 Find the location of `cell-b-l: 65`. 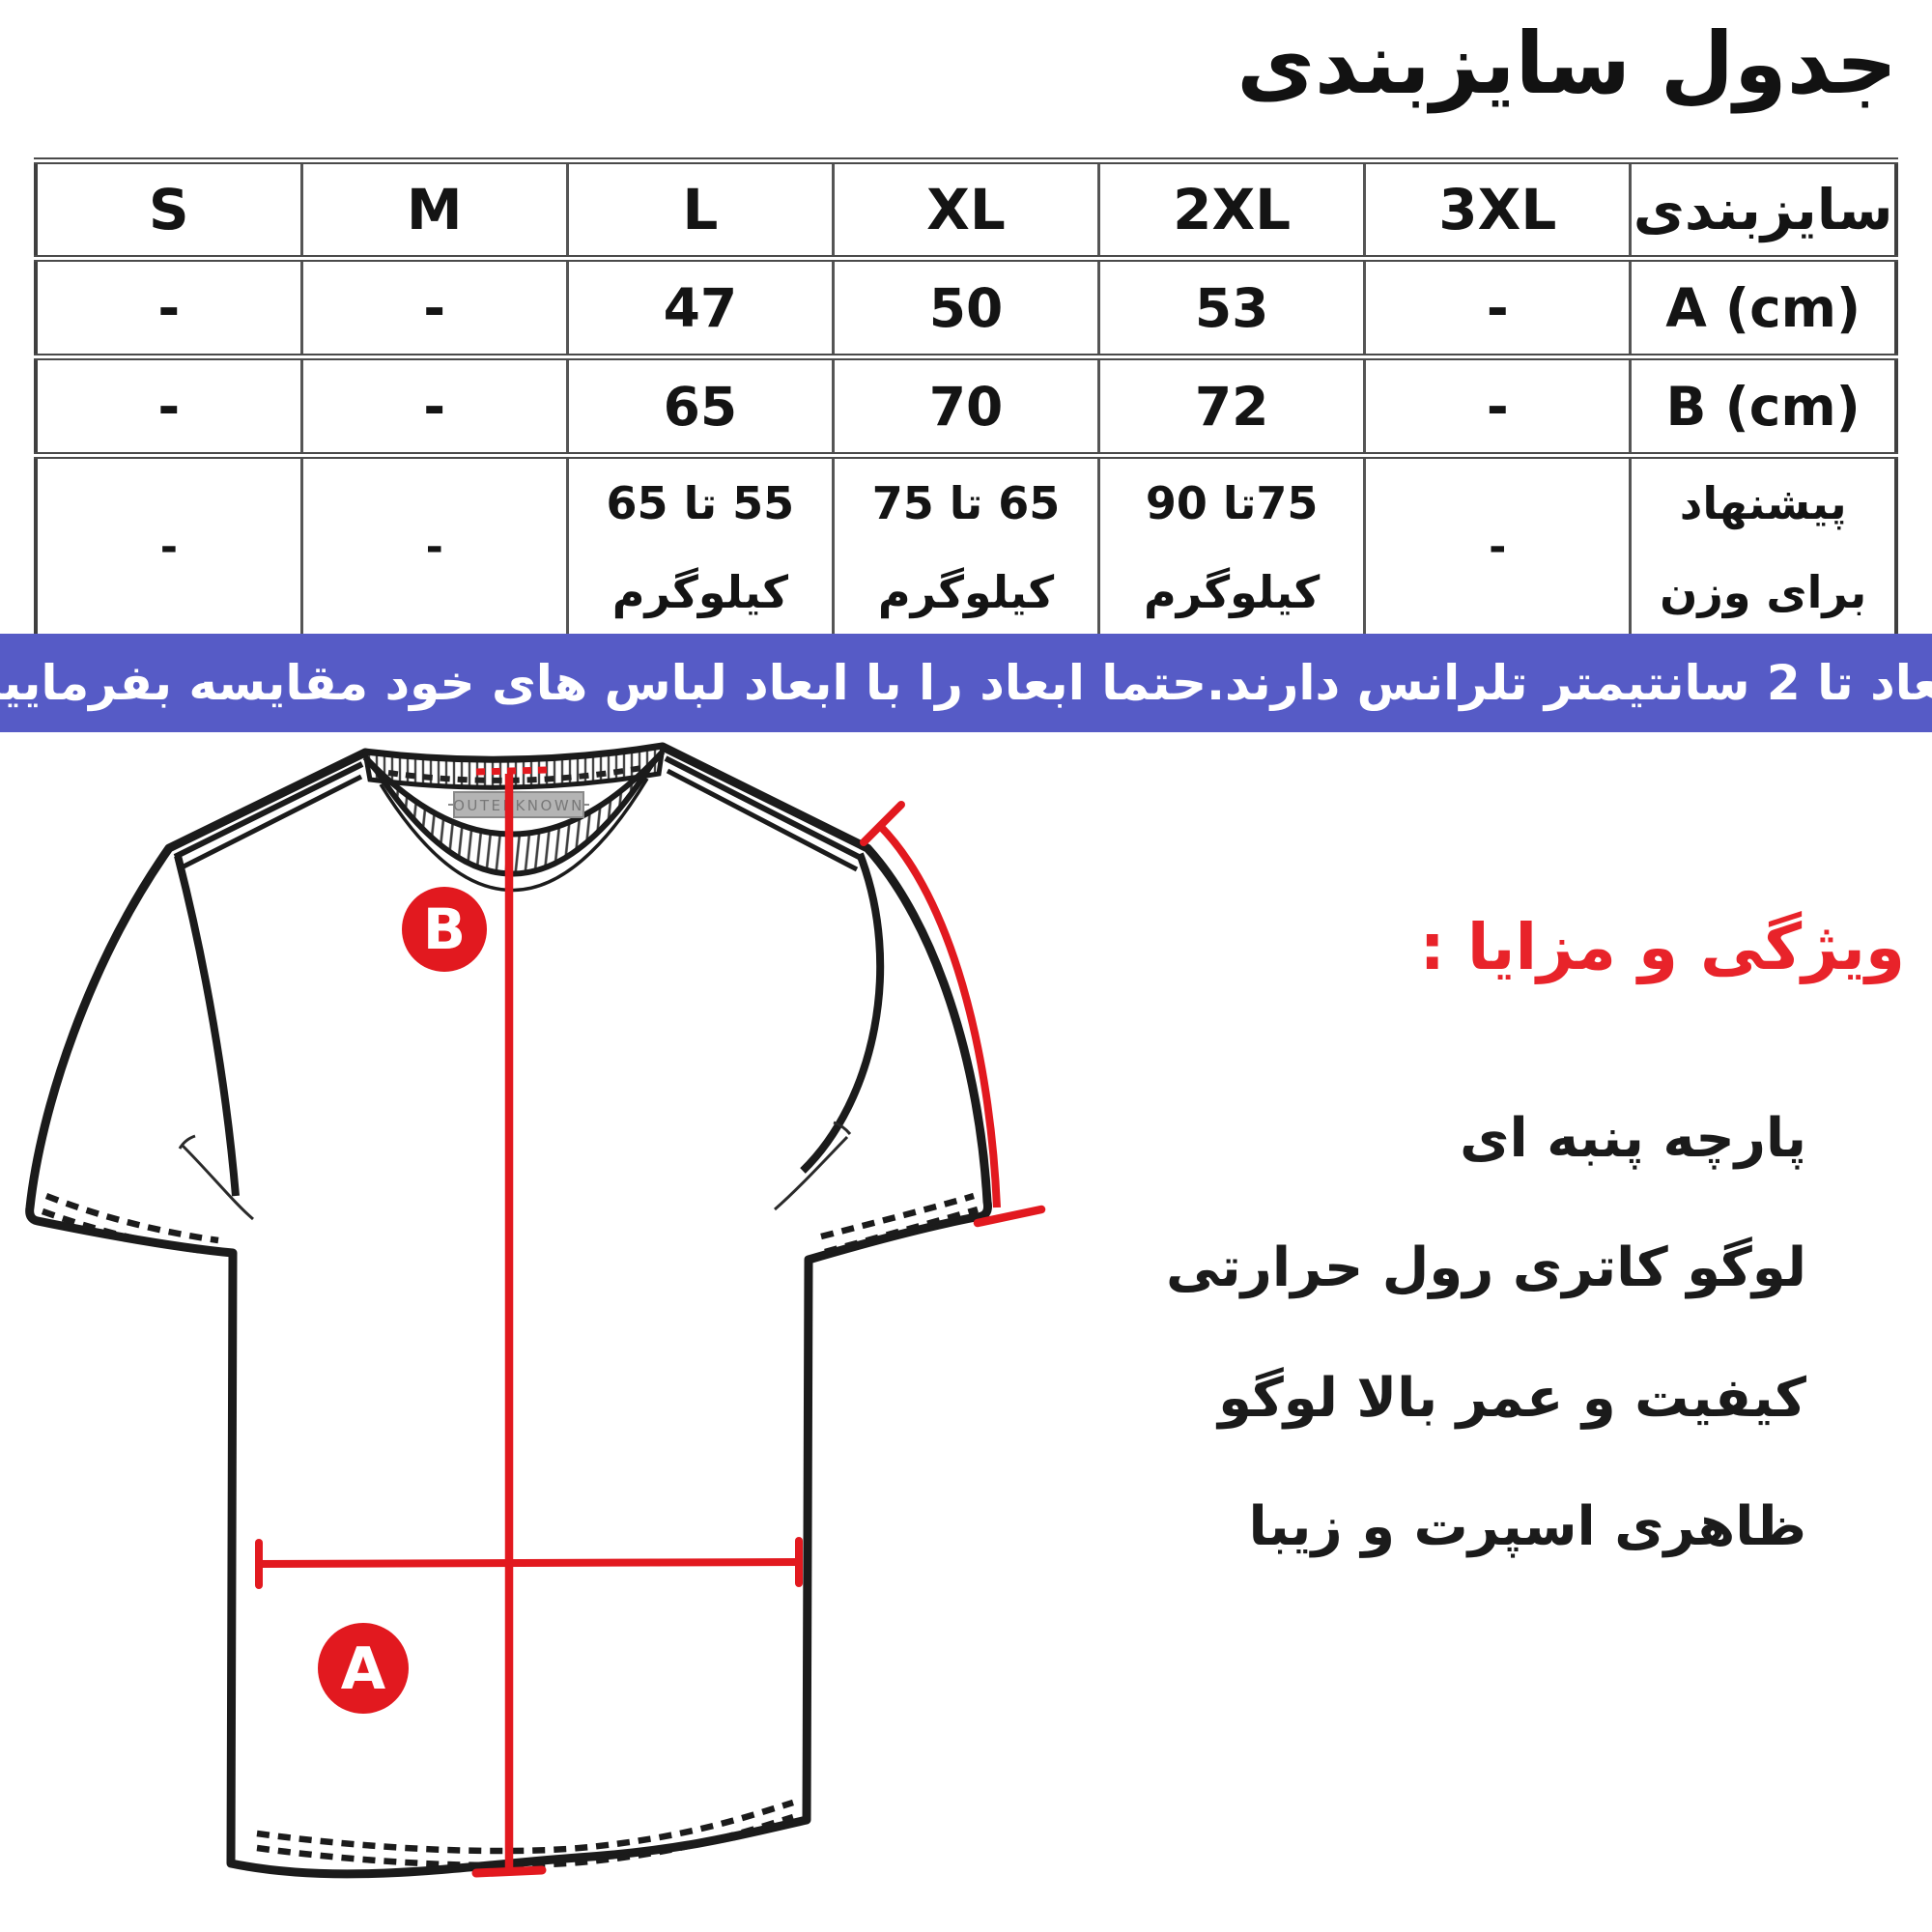

cell-b-l: 65 is located at coordinates (700, 406).